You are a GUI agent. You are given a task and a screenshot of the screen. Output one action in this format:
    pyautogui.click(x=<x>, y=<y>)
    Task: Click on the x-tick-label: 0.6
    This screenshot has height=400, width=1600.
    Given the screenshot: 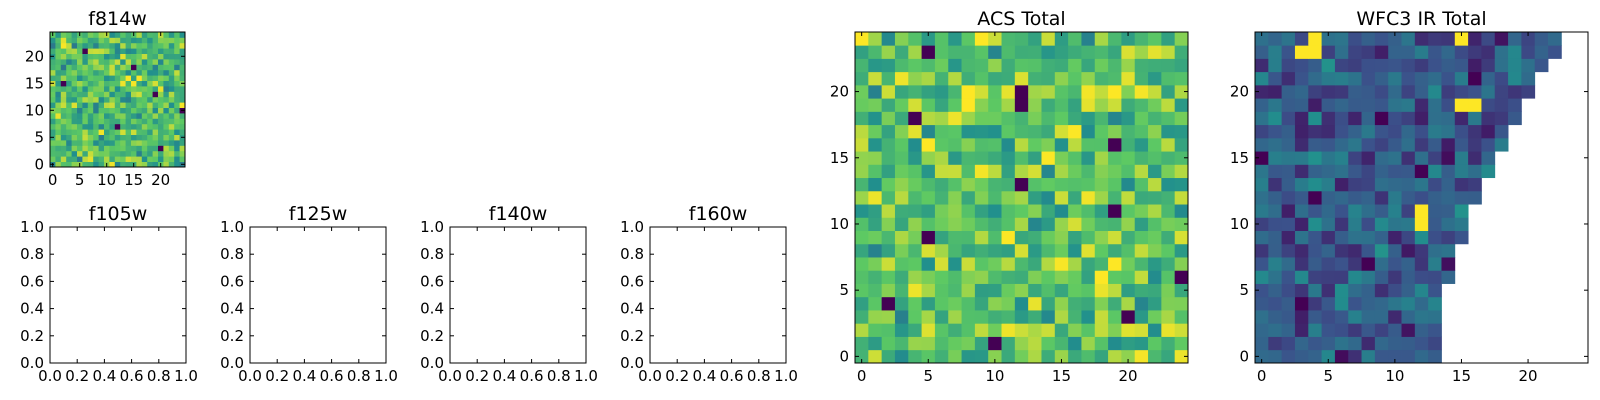 What is the action you would take?
    pyautogui.click(x=532, y=376)
    